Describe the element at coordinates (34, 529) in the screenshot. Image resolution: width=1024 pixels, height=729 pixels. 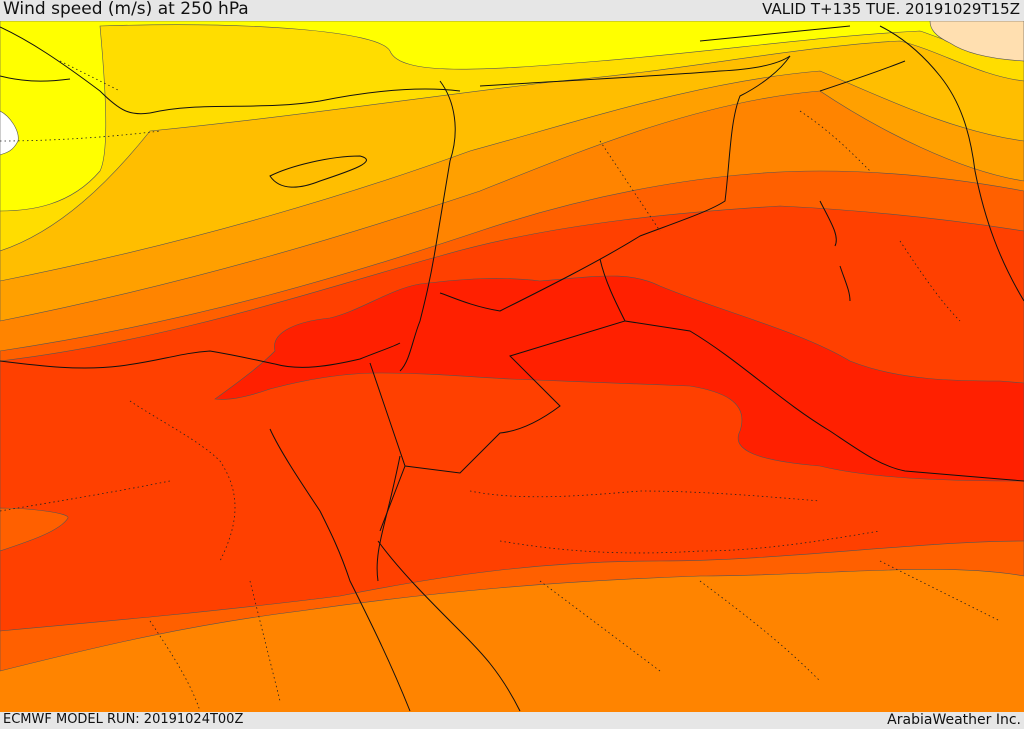
I see `band-6-lobe` at that location.